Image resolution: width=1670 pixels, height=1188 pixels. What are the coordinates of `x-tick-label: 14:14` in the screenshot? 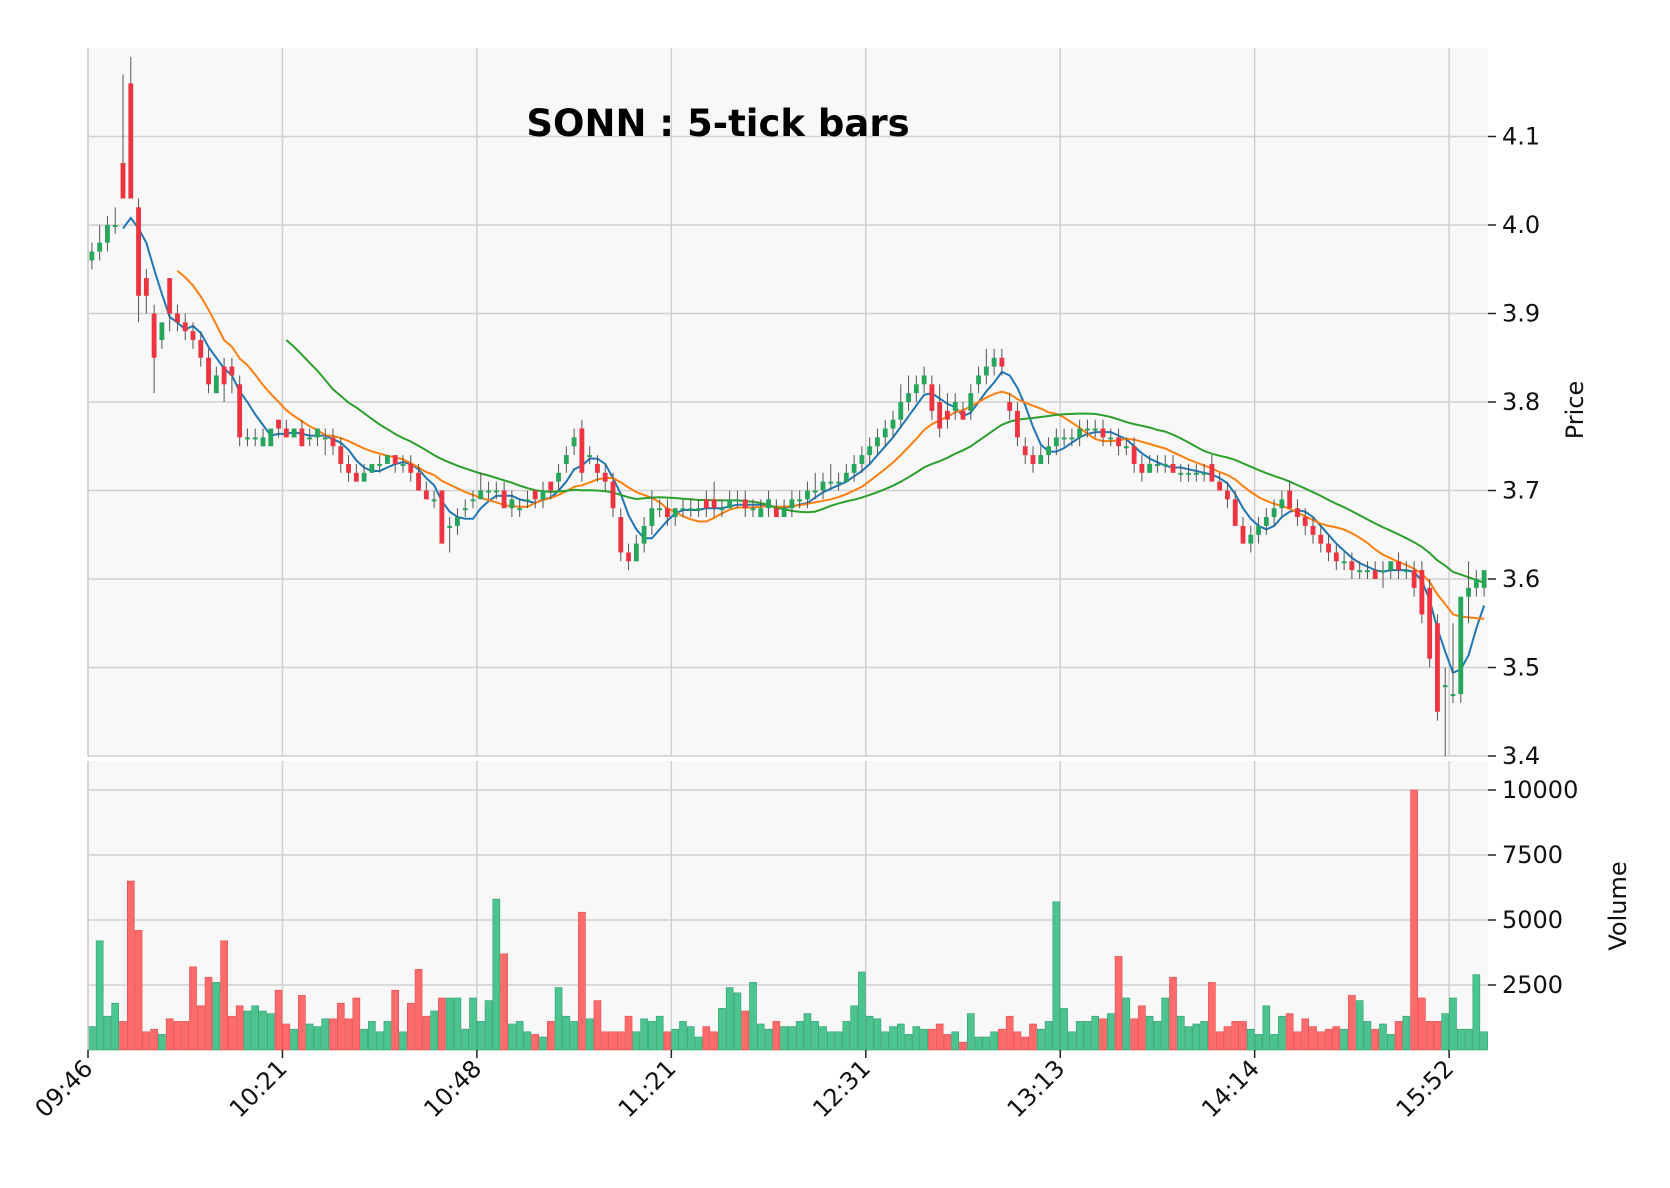 It's located at (1230, 1088).